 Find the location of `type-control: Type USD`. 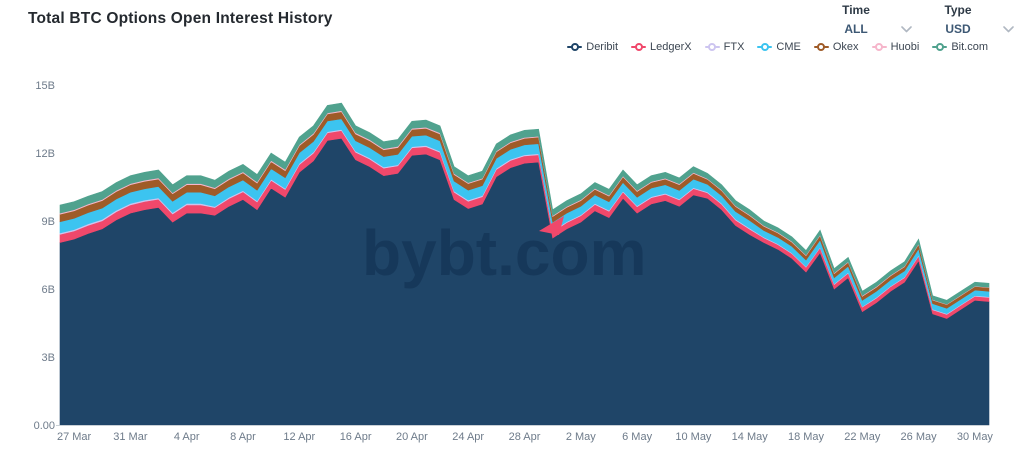

type-control: Type USD is located at coordinates (971, 19).